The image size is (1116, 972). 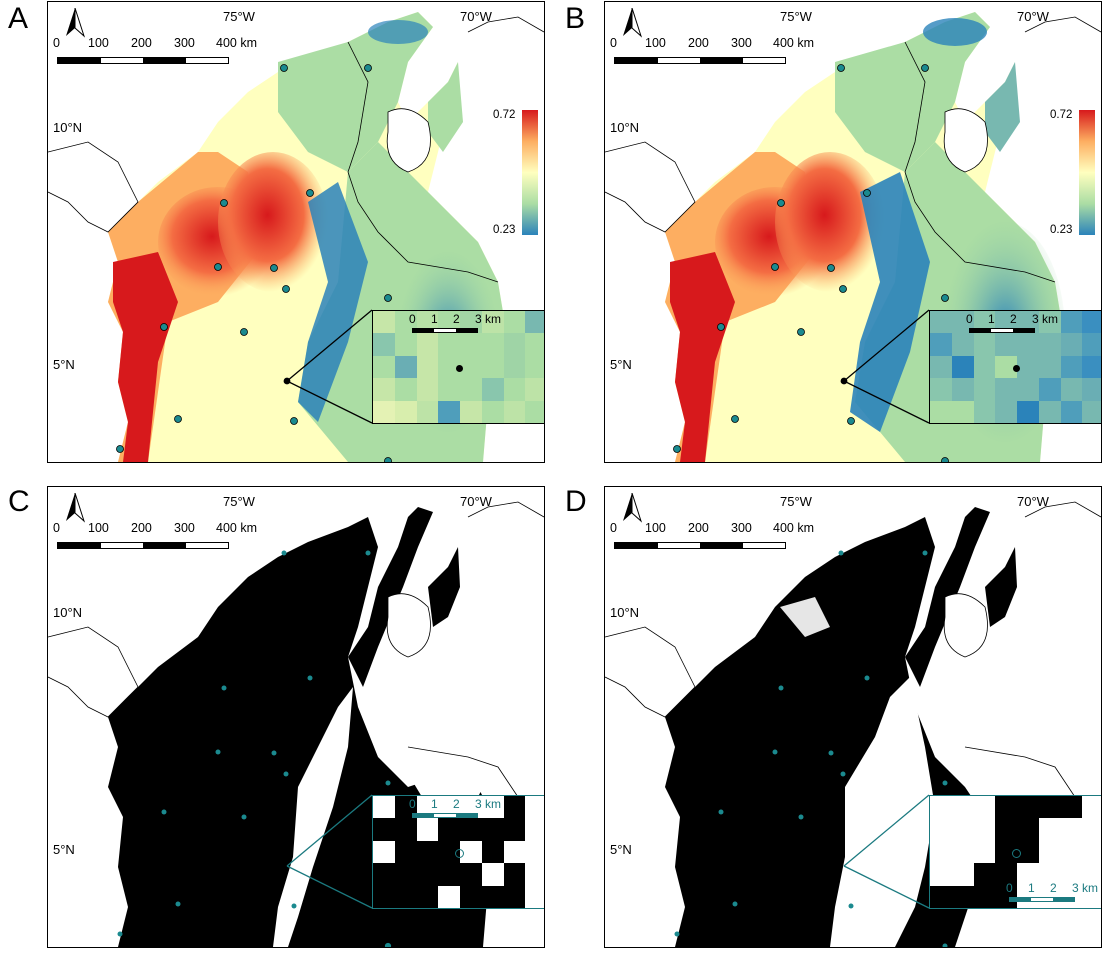 I want to click on zoom-inset-c: 0 1 2 3 km, so click(x=458, y=852).